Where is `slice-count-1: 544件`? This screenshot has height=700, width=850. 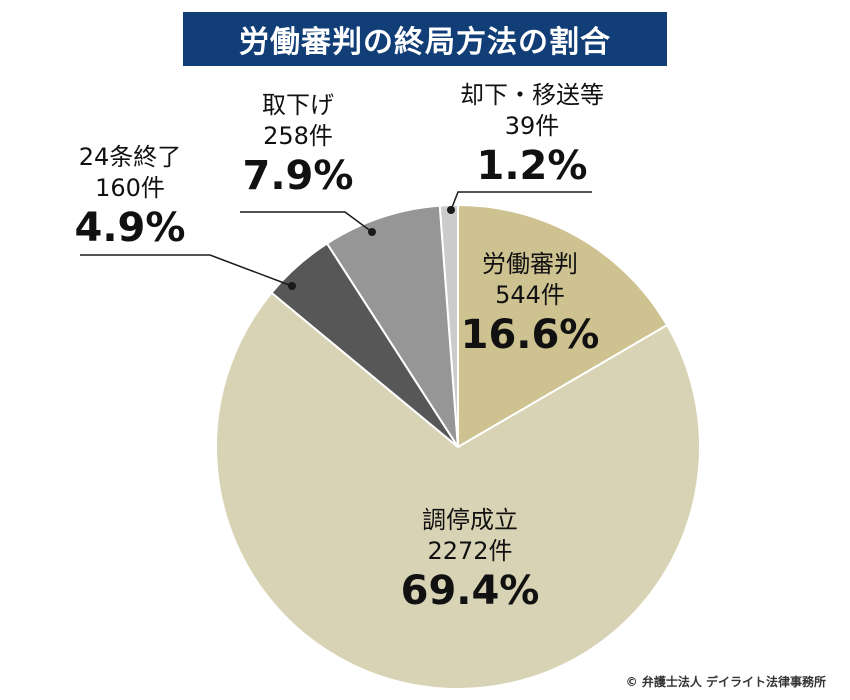
slice-count-1: 544件 is located at coordinates (530, 295).